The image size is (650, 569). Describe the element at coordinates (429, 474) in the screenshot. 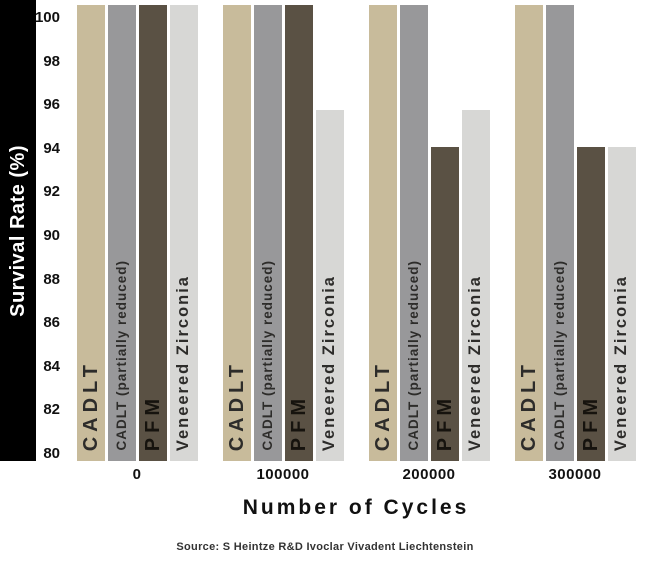

I see `x-tick-200000: 200000` at that location.